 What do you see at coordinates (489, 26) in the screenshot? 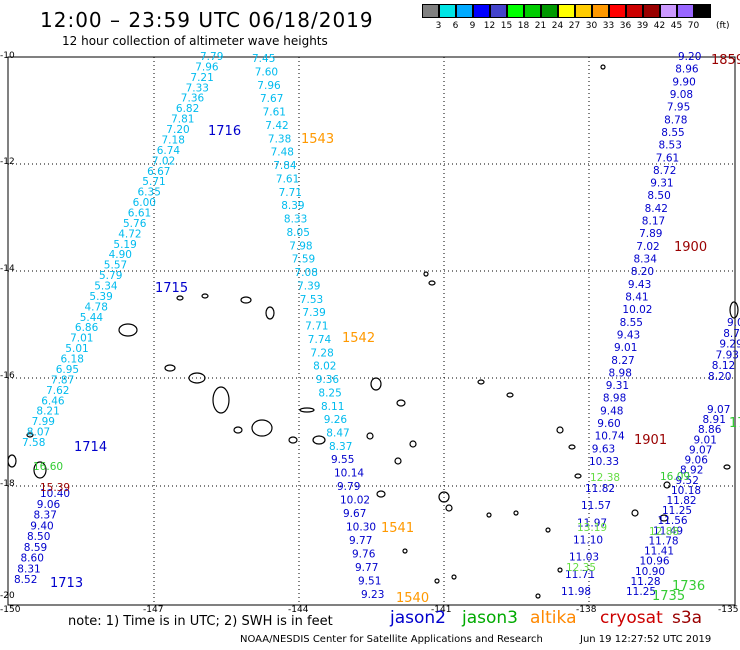
I see `legend-tick-label: 12` at bounding box center [489, 26].